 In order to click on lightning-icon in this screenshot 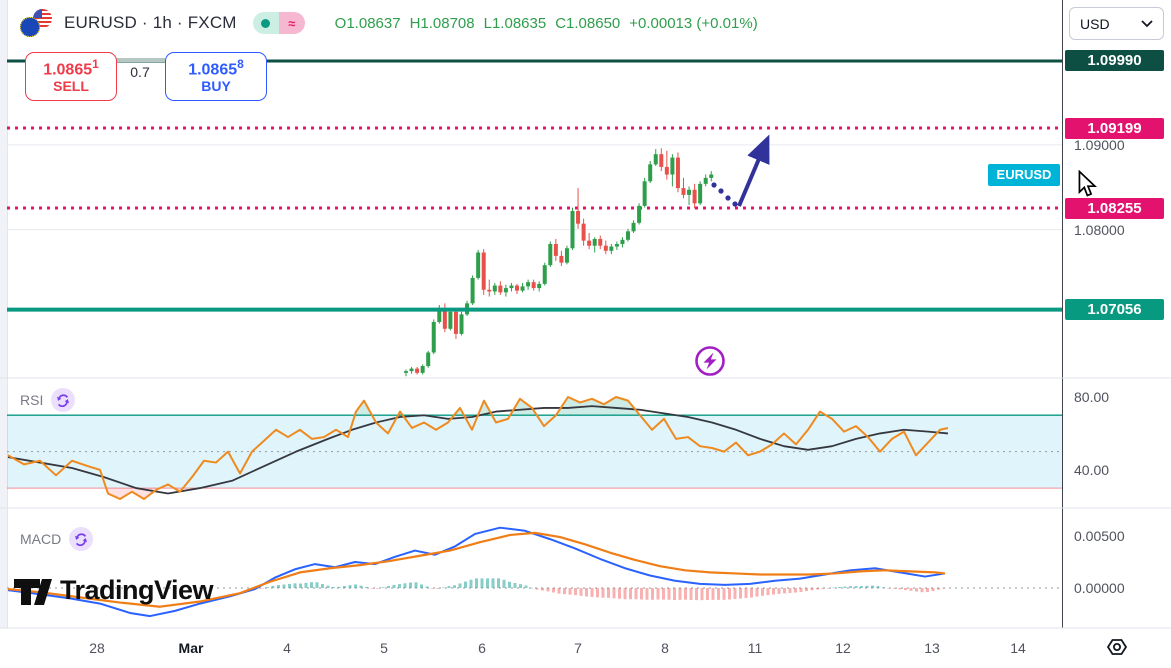, I will do `click(710, 363)`.